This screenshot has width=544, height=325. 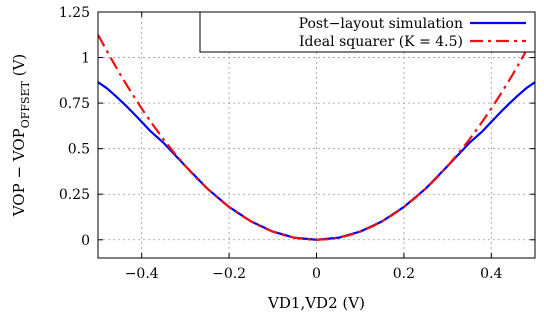 I want to click on x-tick-label: −0.4, so click(x=142, y=274).